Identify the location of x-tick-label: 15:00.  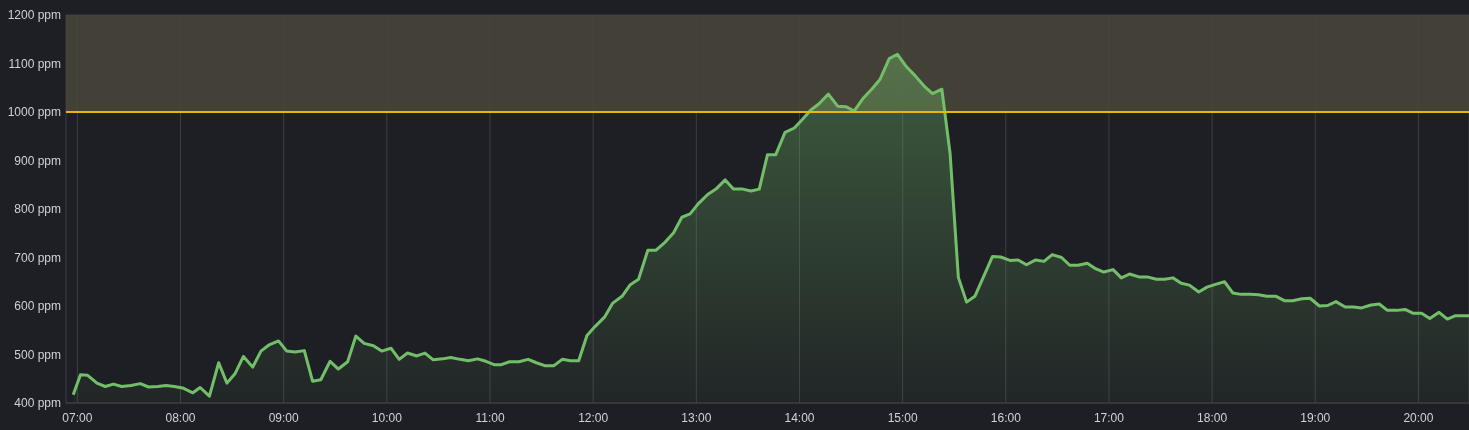
(902, 417).